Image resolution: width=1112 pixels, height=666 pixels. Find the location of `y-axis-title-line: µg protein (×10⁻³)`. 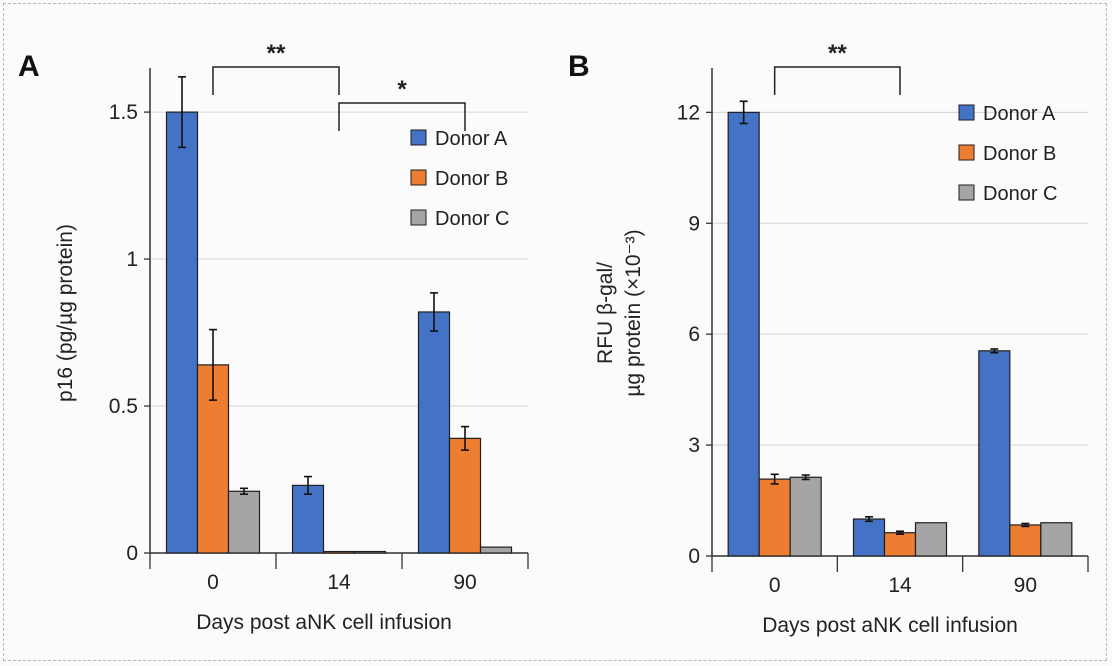

y-axis-title-line: µg protein (×10⁻³) is located at coordinates (633, 312).